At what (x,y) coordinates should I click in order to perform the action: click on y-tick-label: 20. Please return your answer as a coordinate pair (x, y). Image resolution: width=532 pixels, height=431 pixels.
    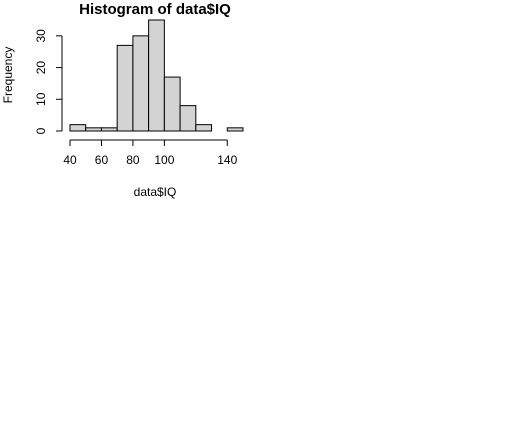
    Looking at the image, I should click on (41, 68).